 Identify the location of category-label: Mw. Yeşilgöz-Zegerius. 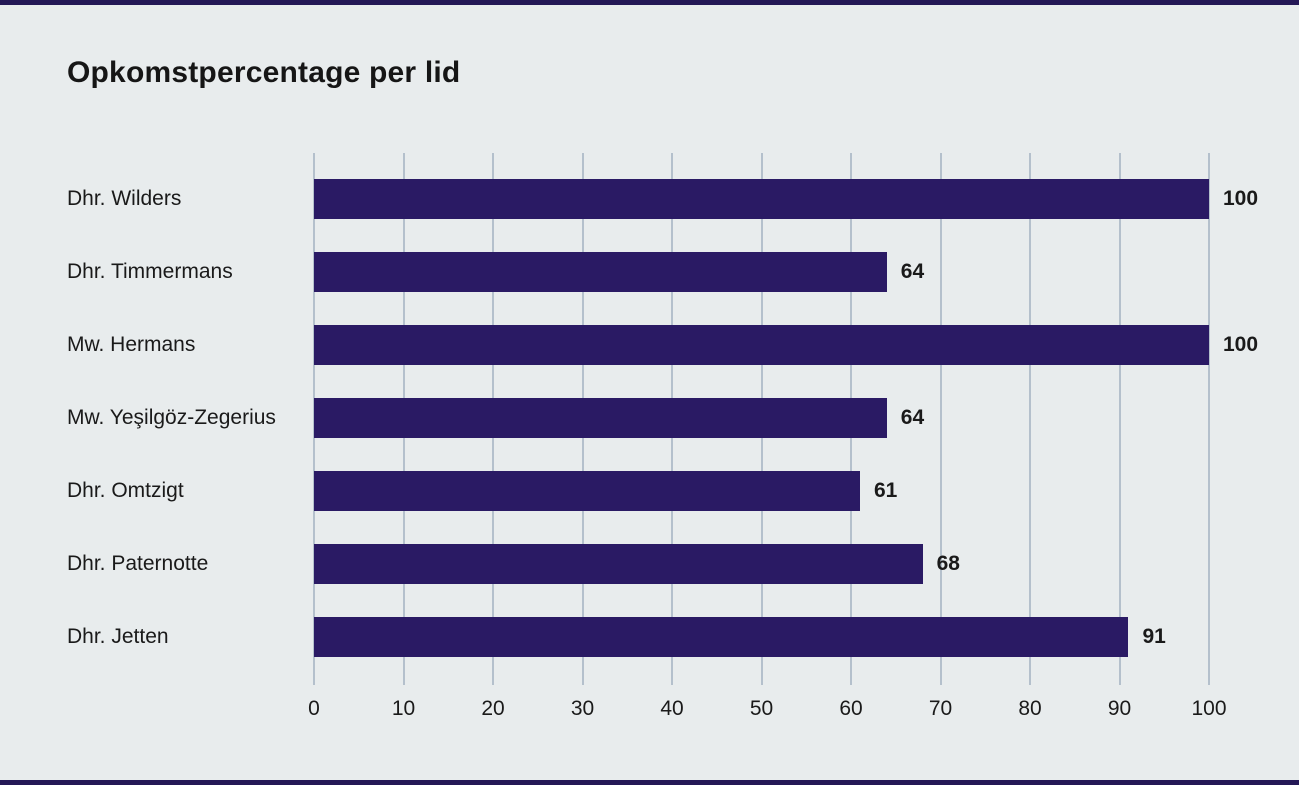
(171, 417).